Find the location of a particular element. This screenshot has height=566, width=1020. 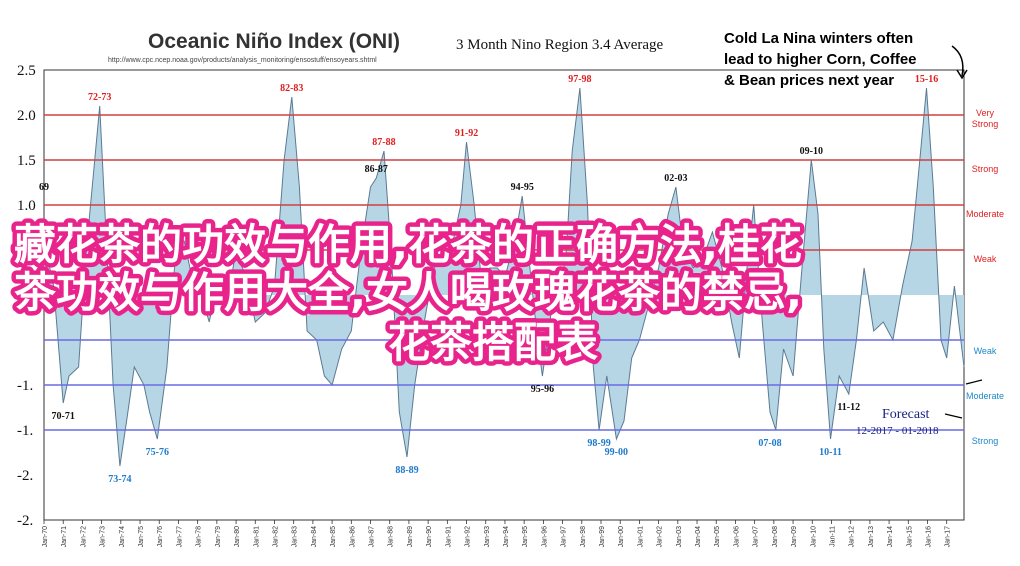

x-tick-label: Jan-71 is located at coordinates (64, 537).